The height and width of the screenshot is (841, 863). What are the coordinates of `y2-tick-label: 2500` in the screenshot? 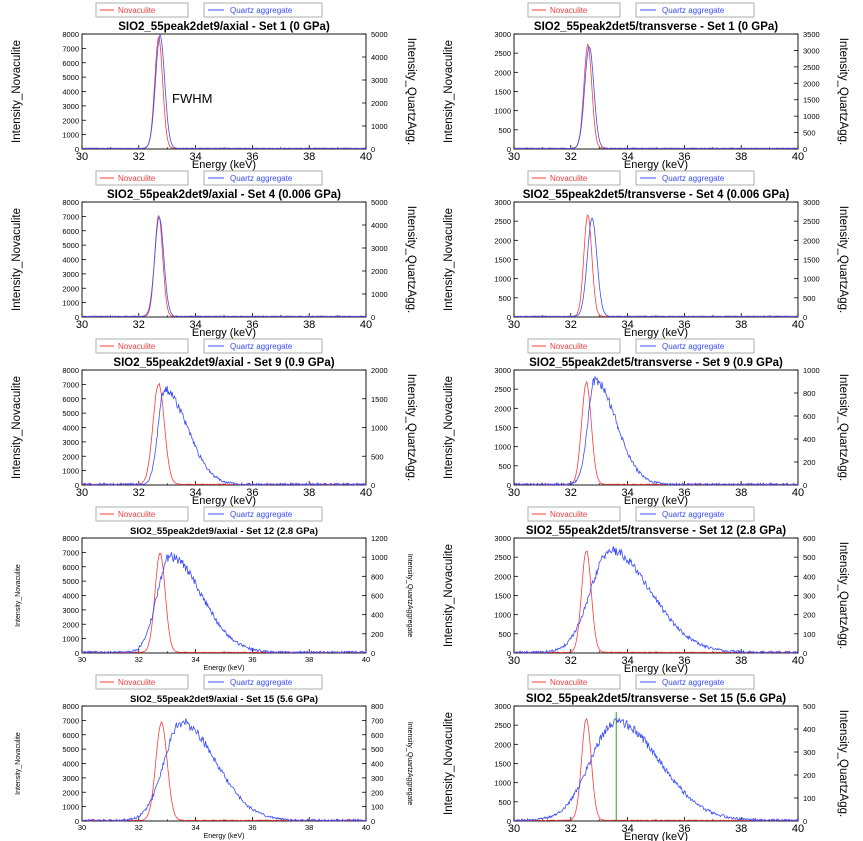 It's located at (811, 221).